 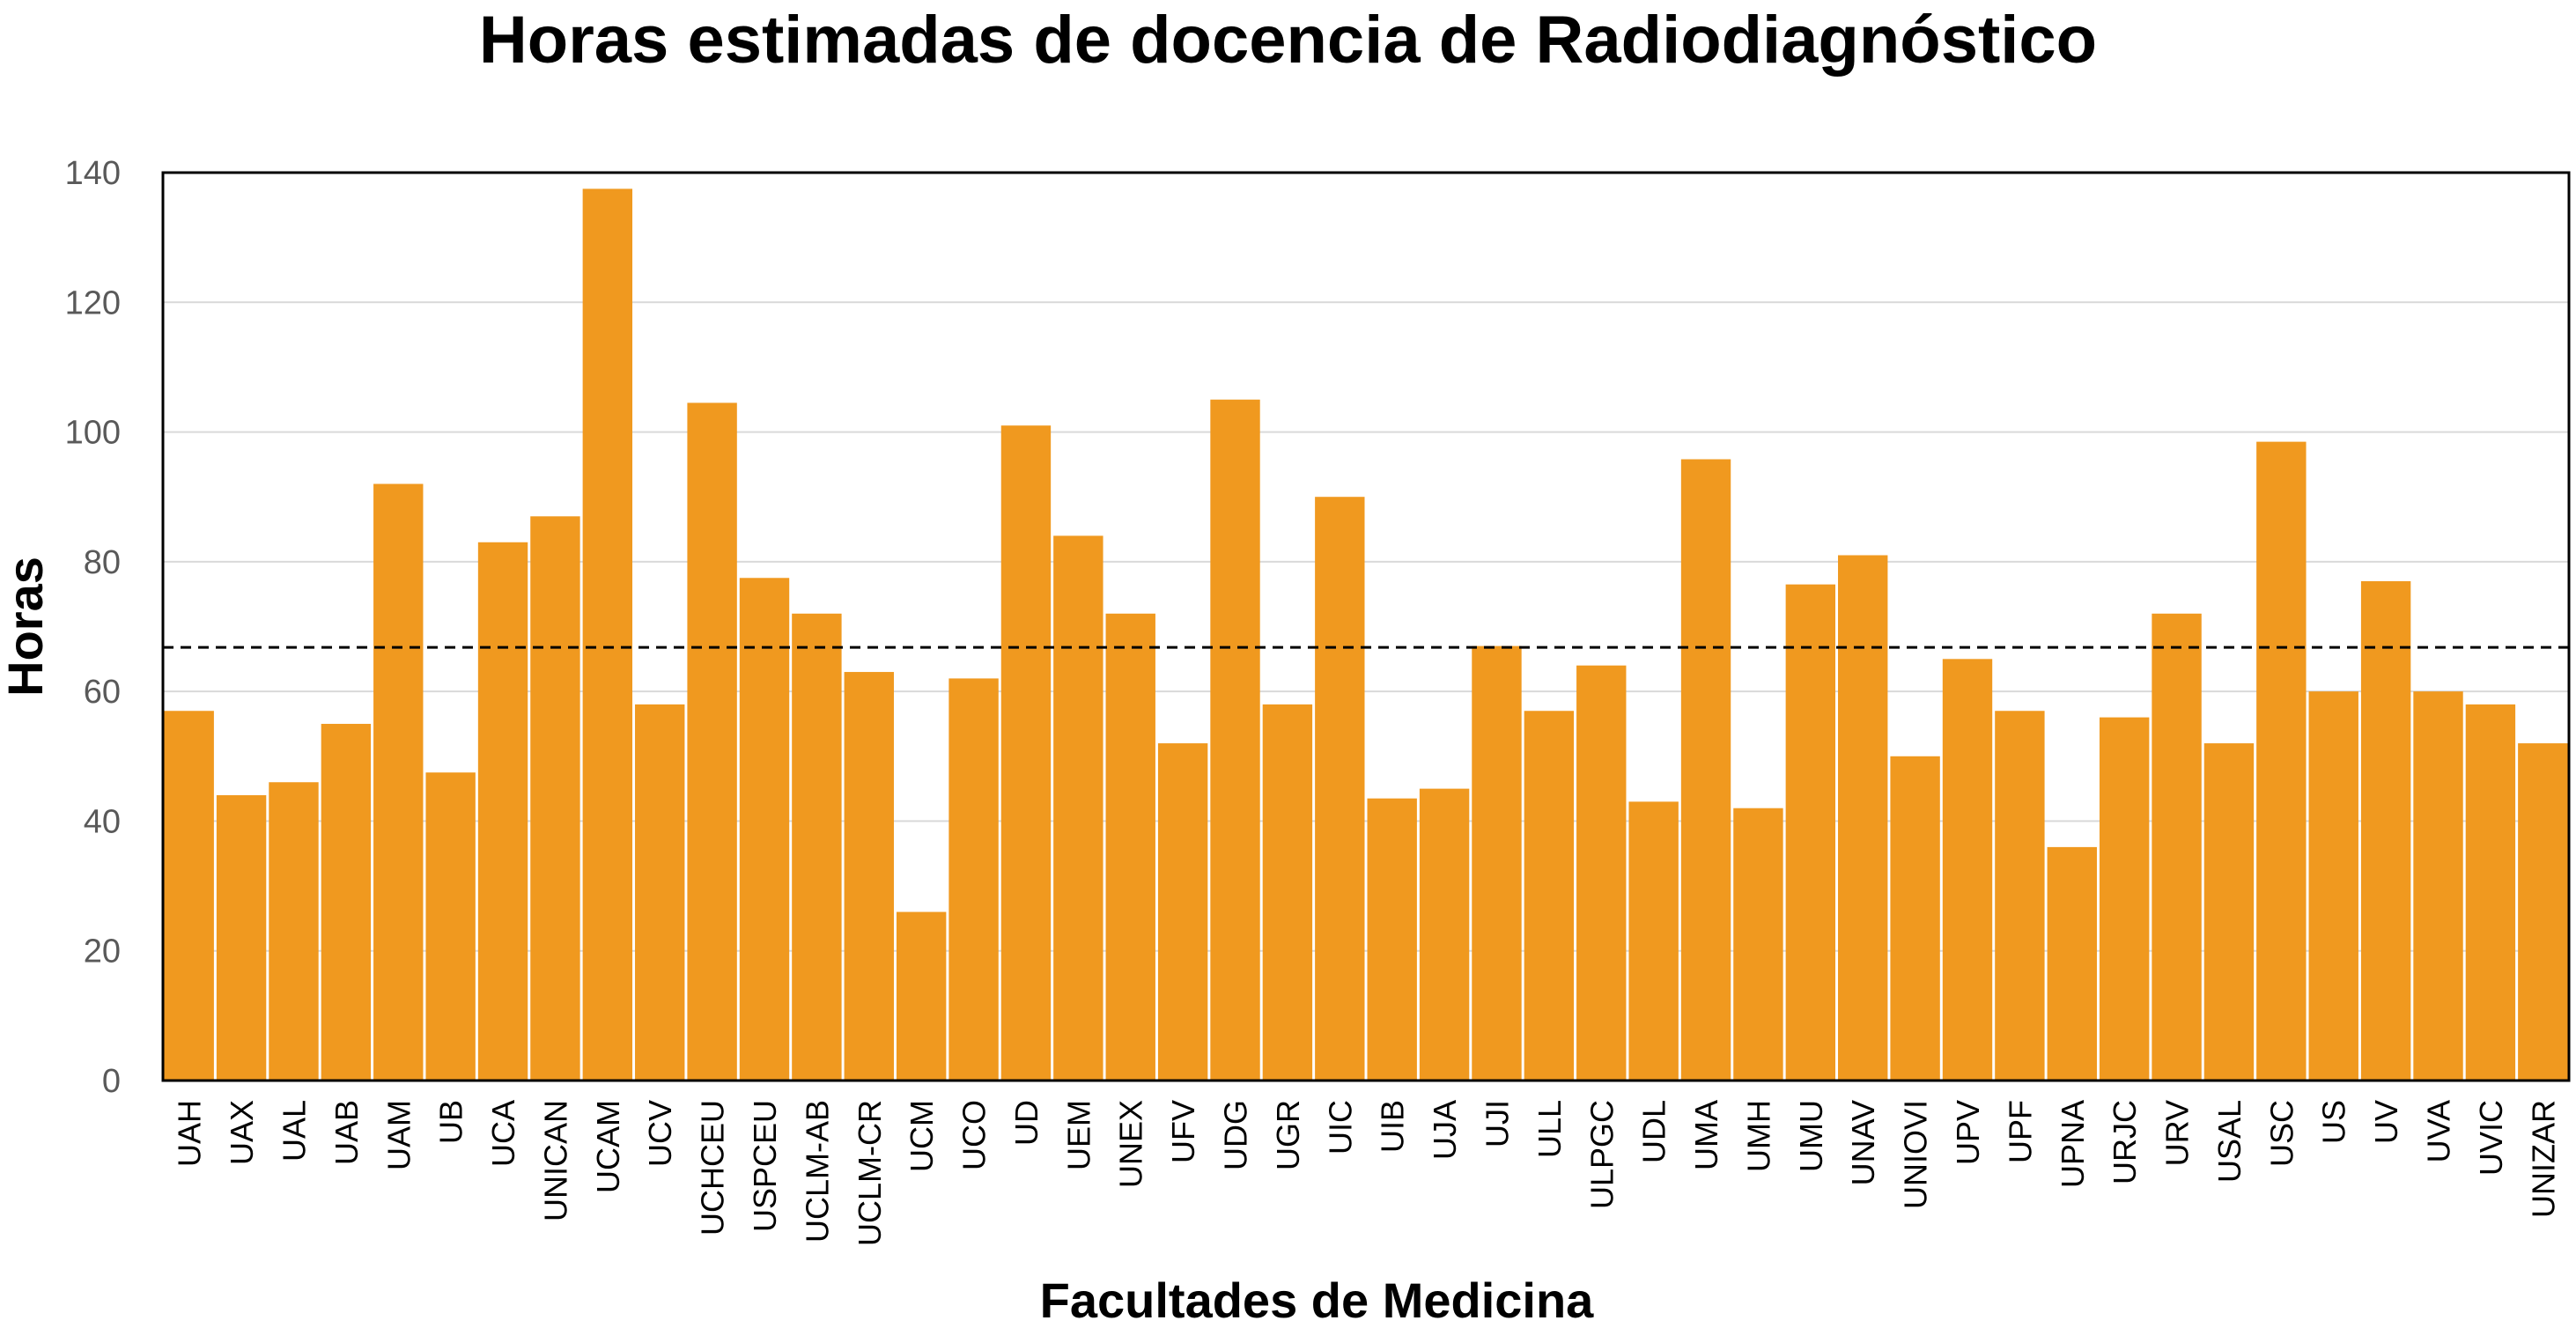 I want to click on x-tick-label: USPCEU, so click(x=765, y=1166).